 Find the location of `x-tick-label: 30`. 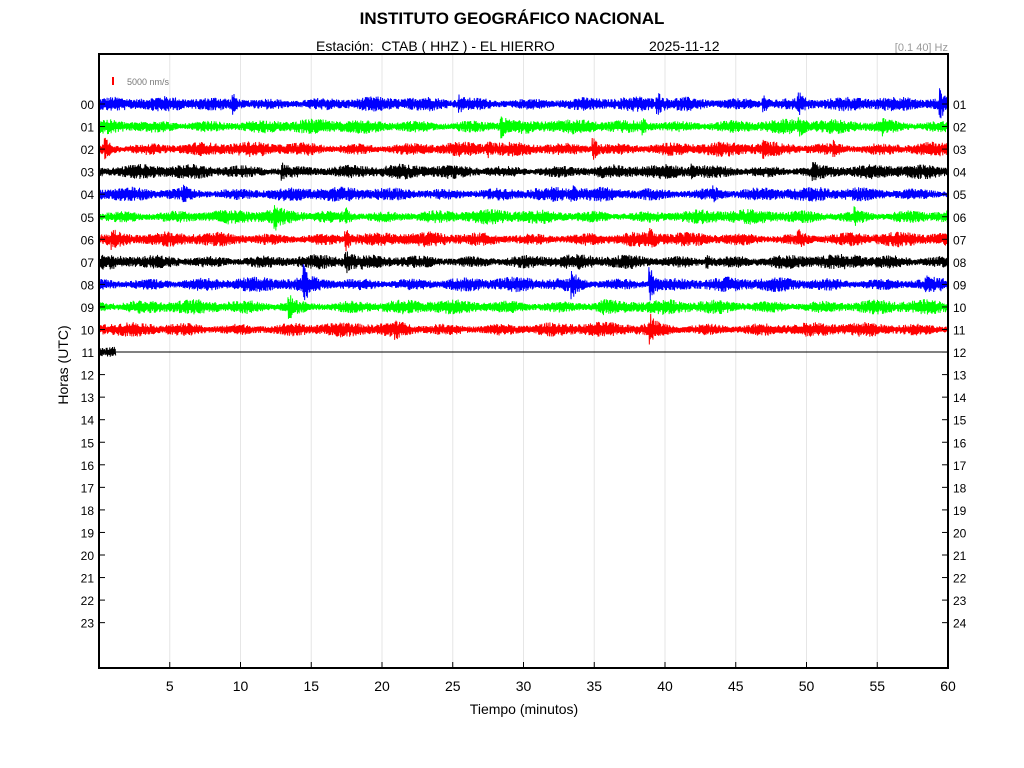

x-tick-label: 30 is located at coordinates (524, 686).